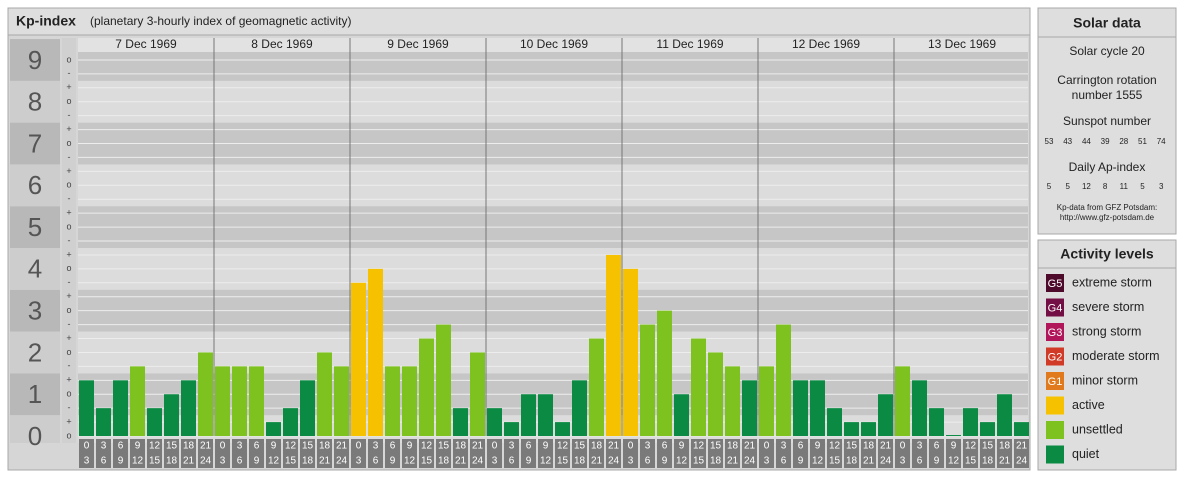 Image resolution: width=1184 pixels, height=480 pixels. I want to click on legend-badge: G1, so click(1055, 382).